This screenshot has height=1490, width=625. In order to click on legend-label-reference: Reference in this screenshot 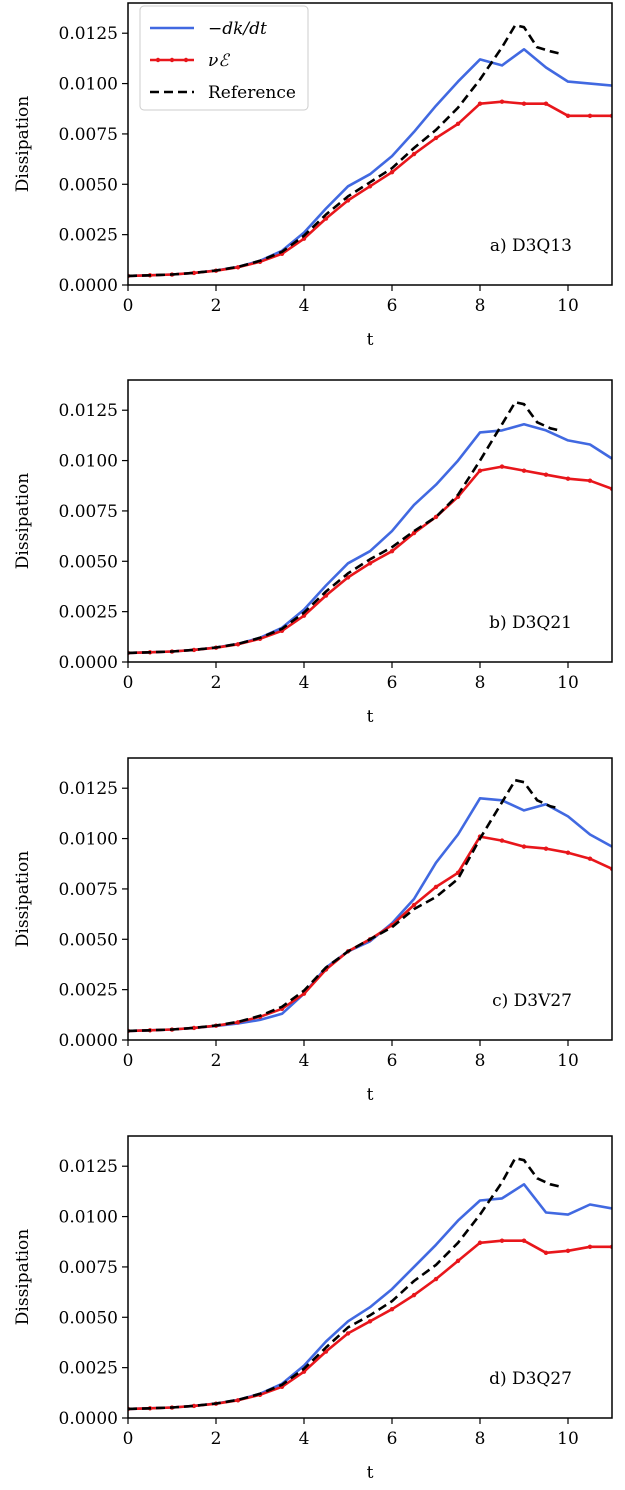, I will do `click(252, 93)`.